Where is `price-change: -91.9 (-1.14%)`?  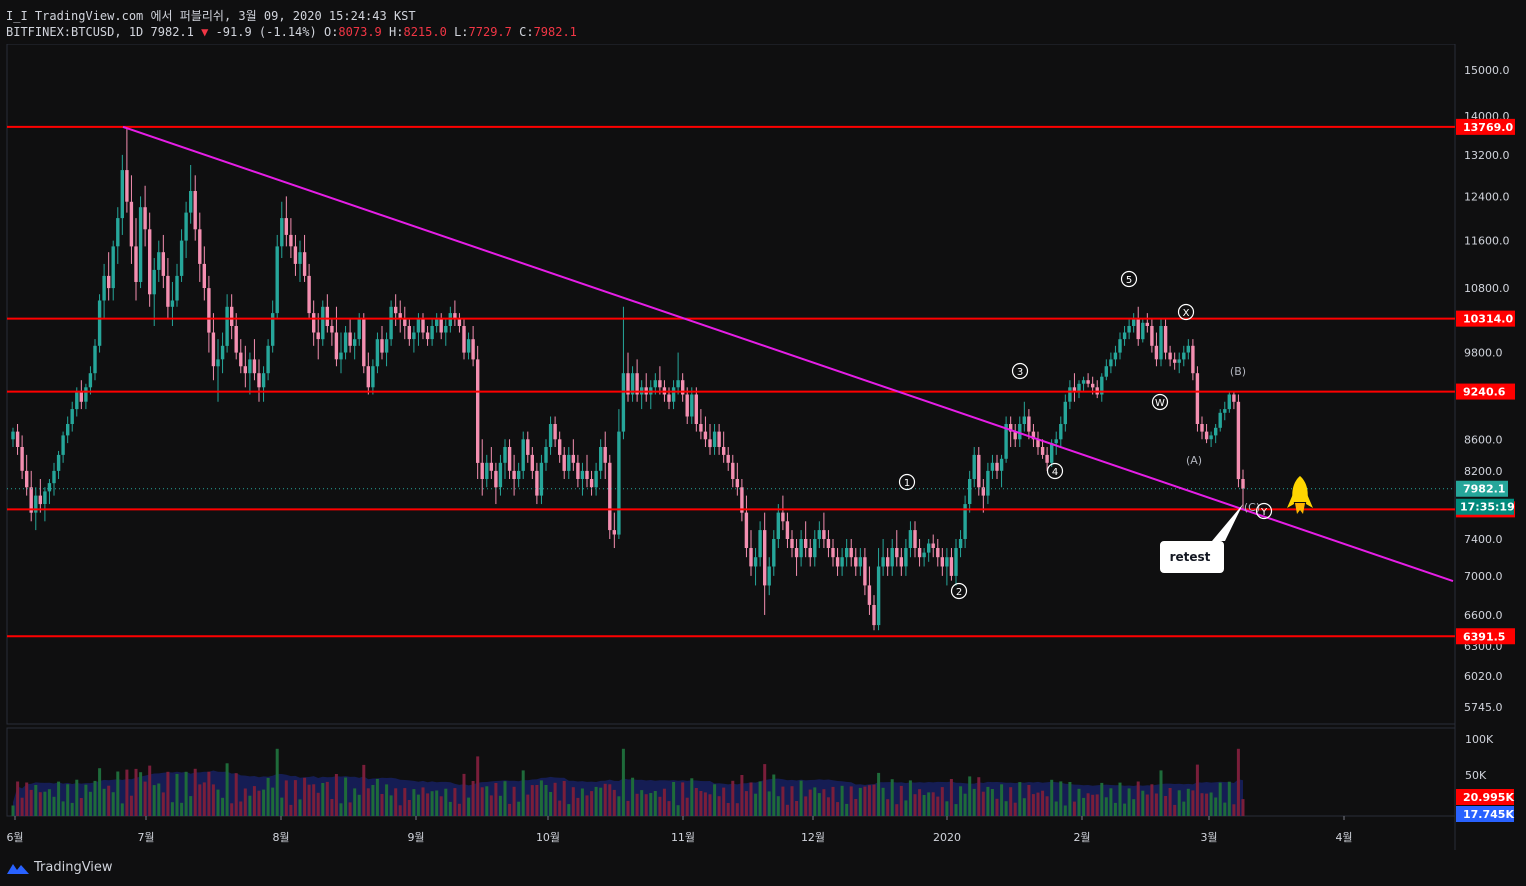 price-change: -91.9 (-1.14%) is located at coordinates (266, 32).